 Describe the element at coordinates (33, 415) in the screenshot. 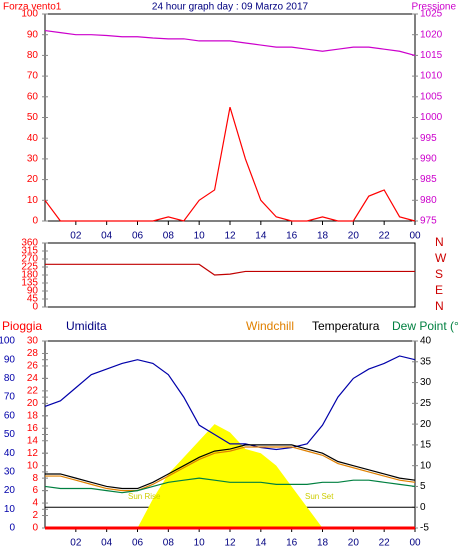

I see `y3-tick-label: 18` at that location.